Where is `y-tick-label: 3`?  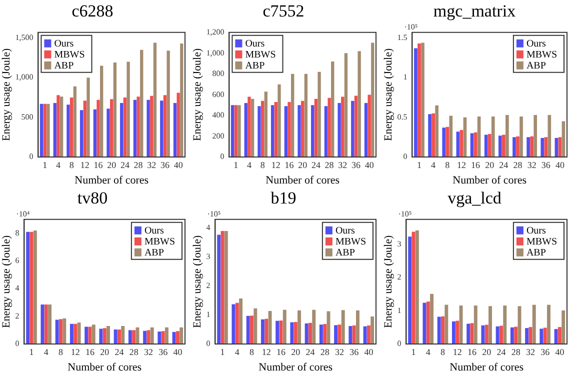 y-tick-label: 3 is located at coordinates (399, 243).